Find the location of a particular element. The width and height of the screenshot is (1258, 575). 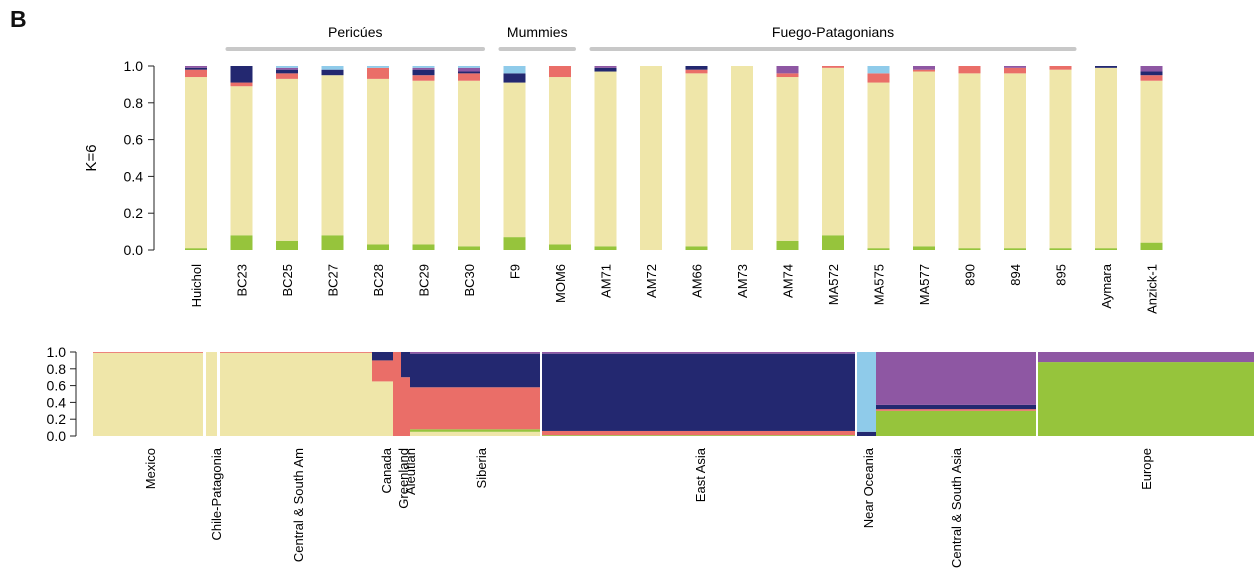

y-tick-label: 0.0 is located at coordinates (57, 436).